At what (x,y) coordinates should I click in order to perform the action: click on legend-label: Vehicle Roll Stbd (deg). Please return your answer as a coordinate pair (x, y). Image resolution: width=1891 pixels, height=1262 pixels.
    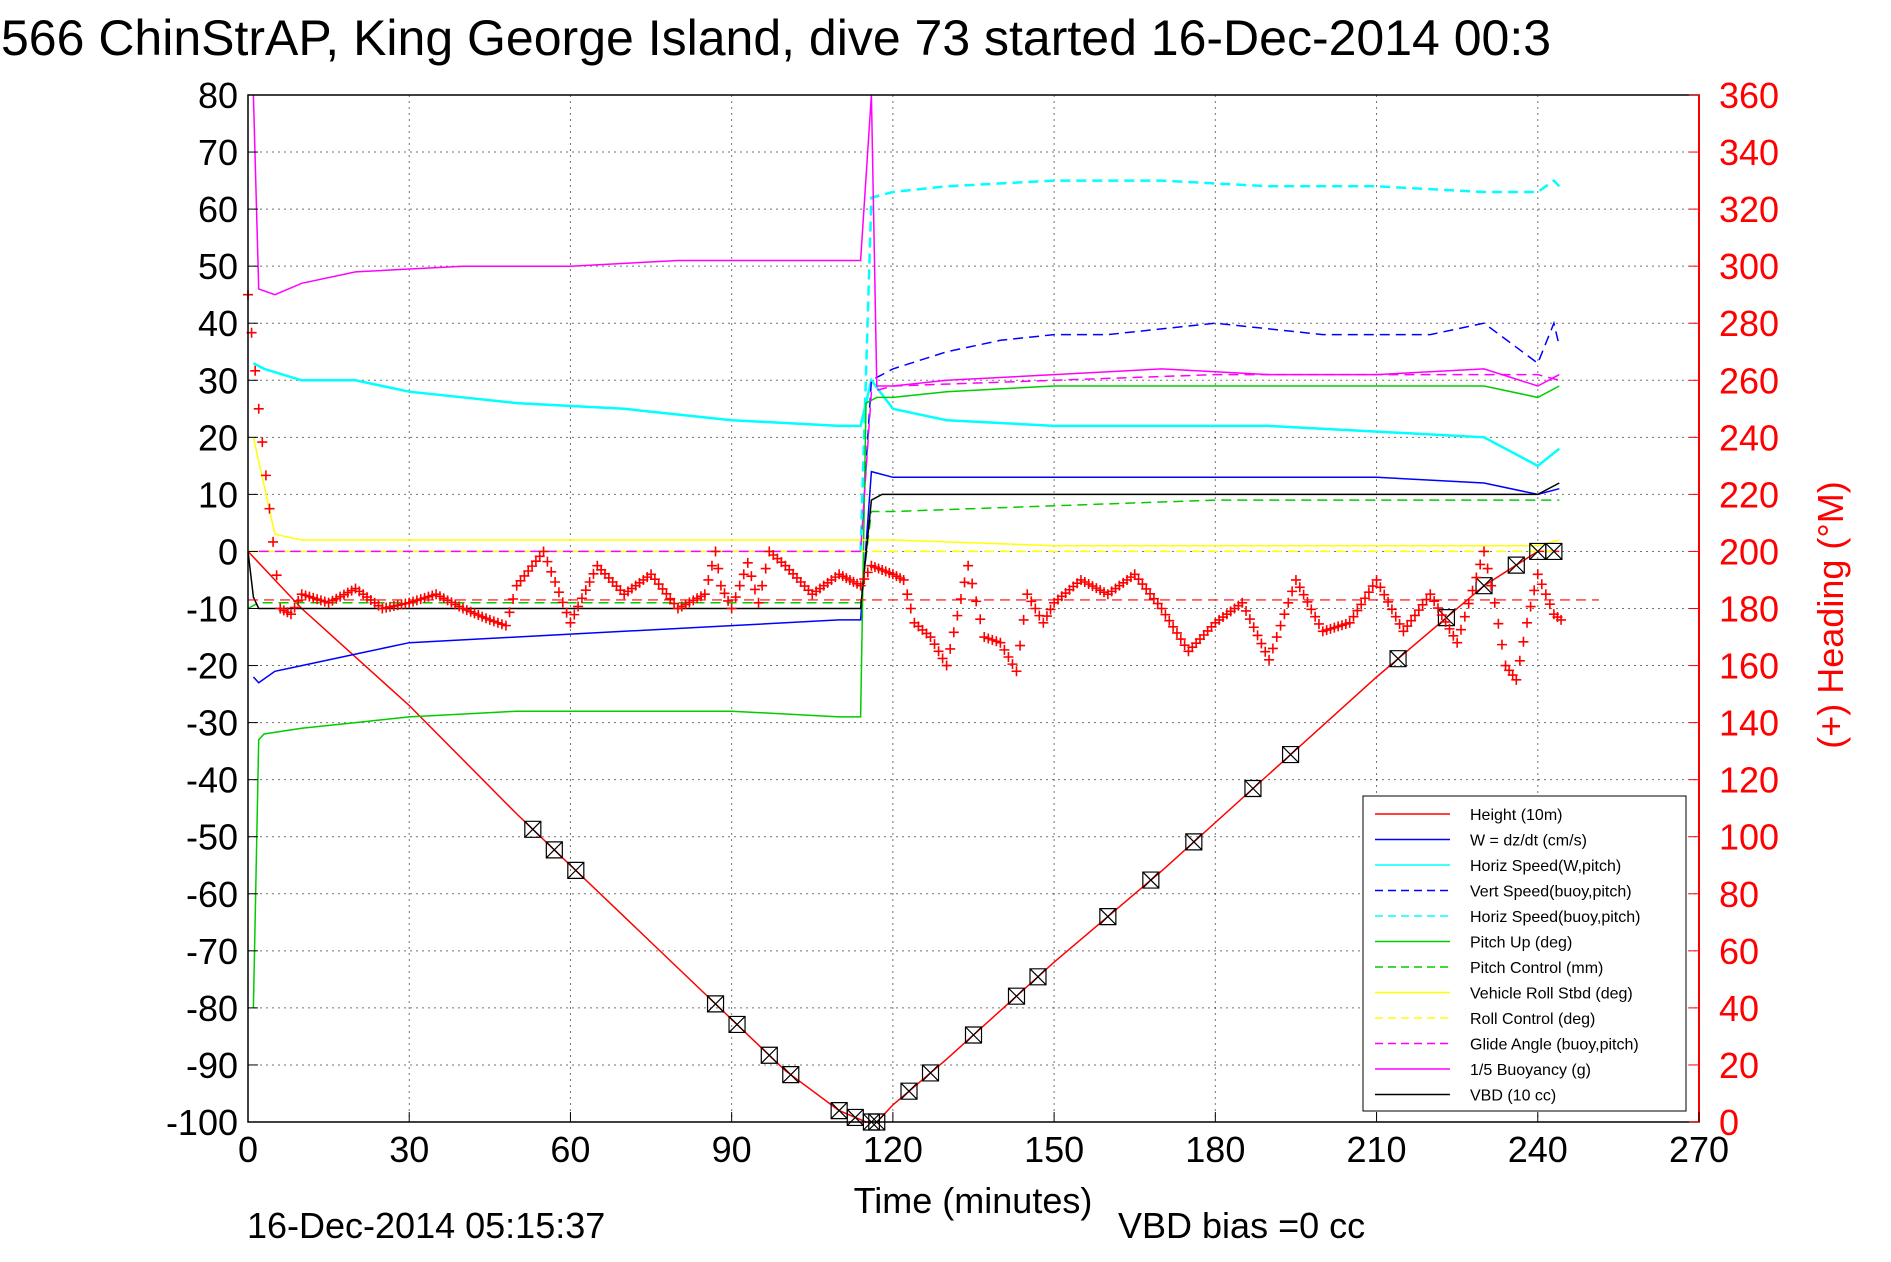
    Looking at the image, I should click on (1551, 994).